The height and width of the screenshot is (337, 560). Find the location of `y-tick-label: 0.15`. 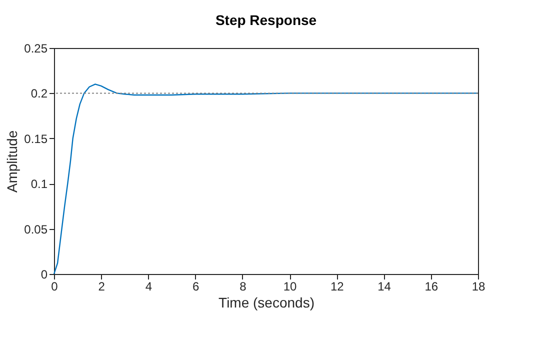

y-tick-label: 0.15 is located at coordinates (36, 139).